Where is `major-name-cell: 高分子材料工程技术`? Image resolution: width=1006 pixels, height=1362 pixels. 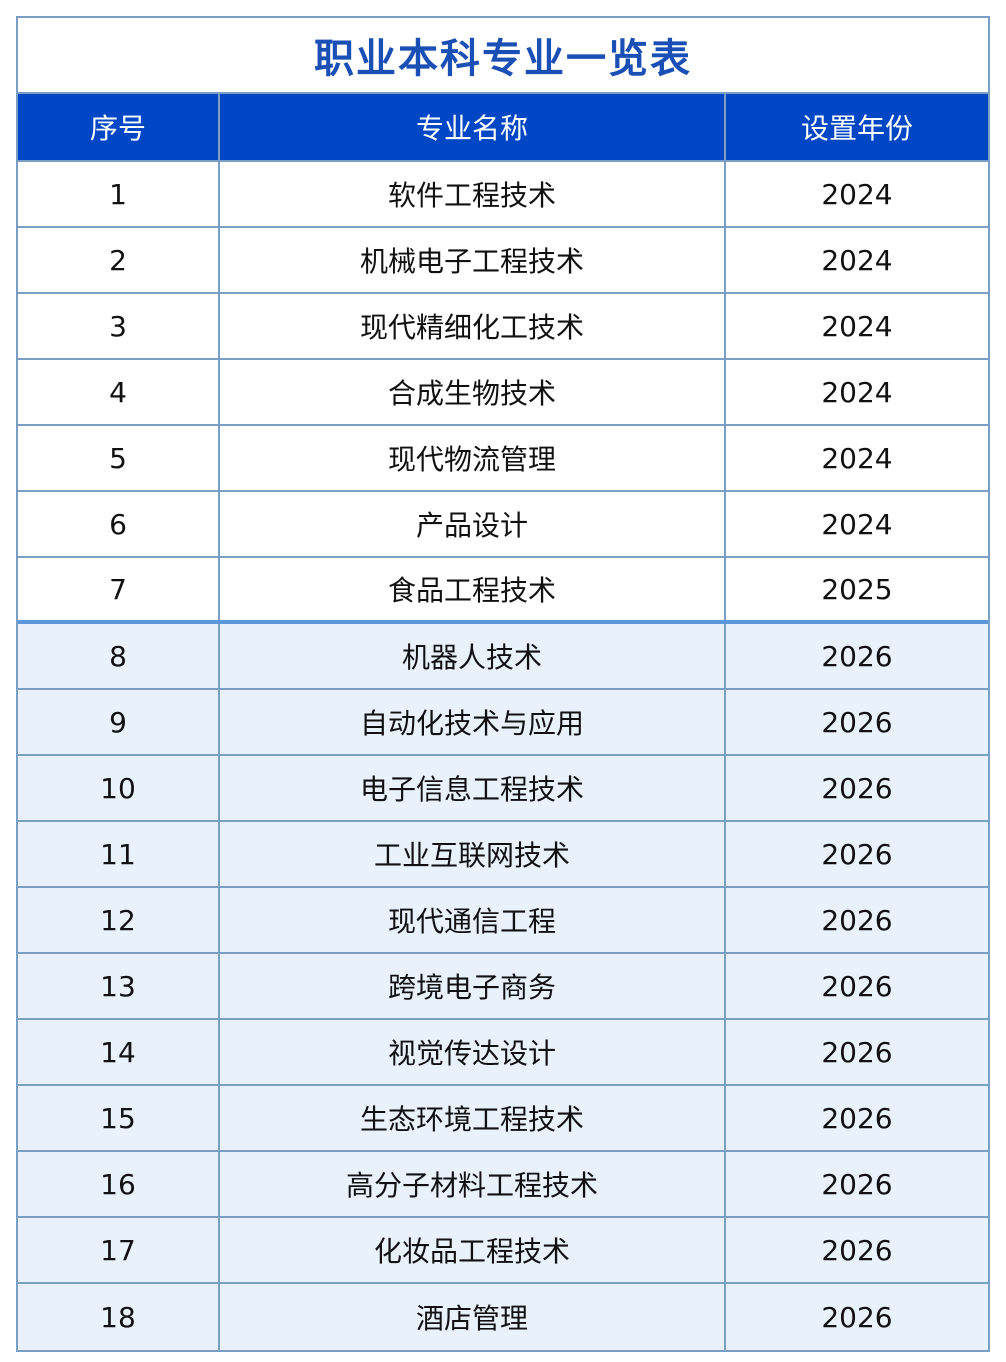
major-name-cell: 高分子材料工程技术 is located at coordinates (473, 1184).